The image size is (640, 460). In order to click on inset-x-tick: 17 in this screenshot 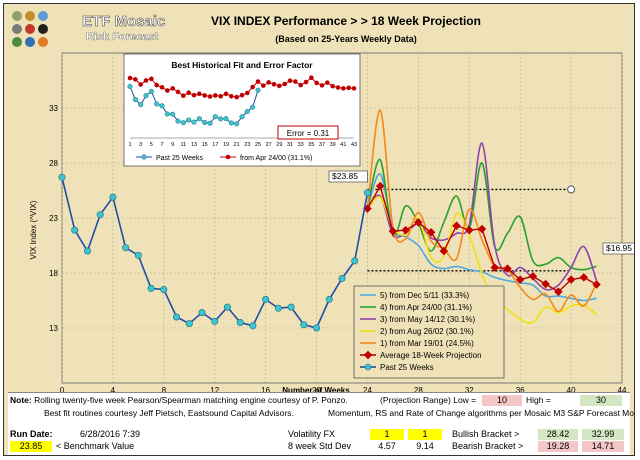, I will do `click(215, 145)`.